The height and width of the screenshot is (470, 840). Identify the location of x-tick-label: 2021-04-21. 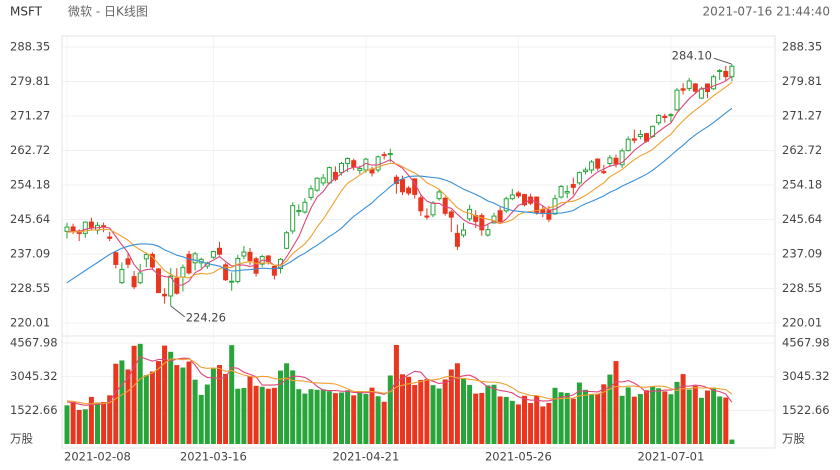
(365, 457).